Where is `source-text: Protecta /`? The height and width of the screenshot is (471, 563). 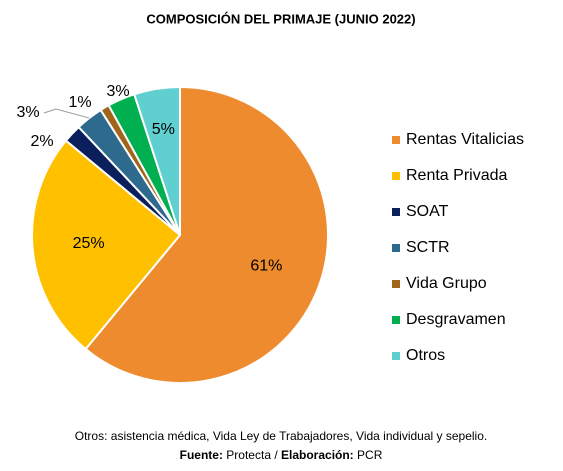
source-text: Protecta / is located at coordinates (252, 455).